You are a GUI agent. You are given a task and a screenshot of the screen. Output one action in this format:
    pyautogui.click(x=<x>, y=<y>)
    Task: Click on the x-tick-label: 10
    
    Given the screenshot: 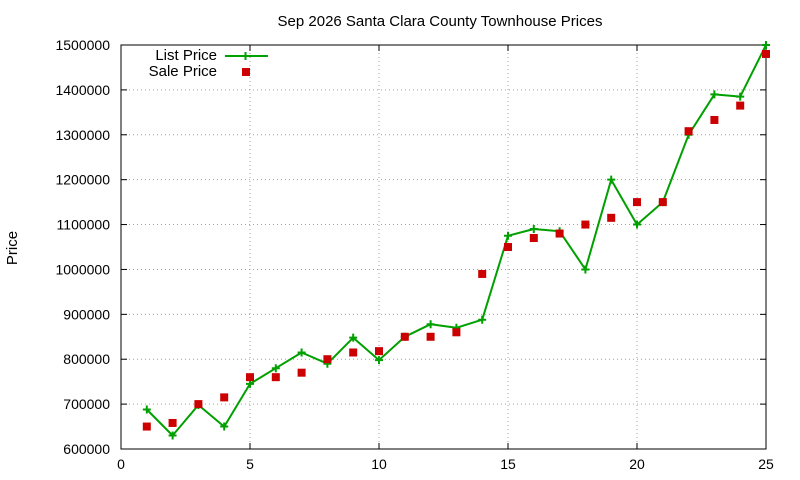 What is the action you would take?
    pyautogui.click(x=379, y=464)
    